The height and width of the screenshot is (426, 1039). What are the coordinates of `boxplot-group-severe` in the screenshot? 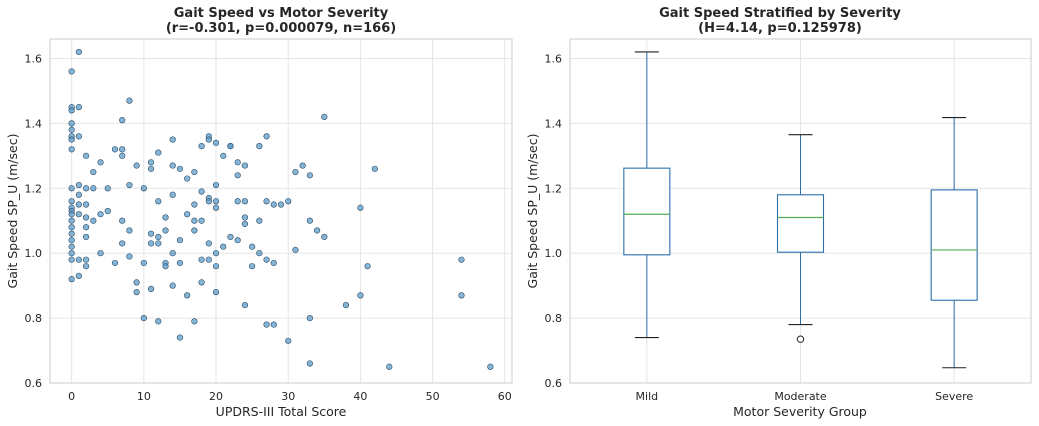 It's located at (954, 242).